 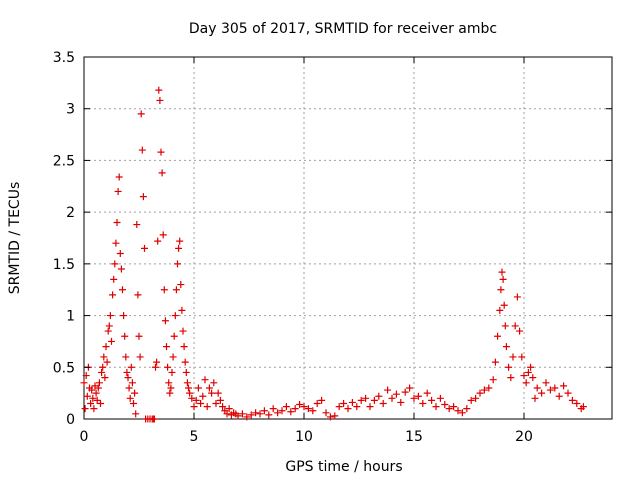 What do you see at coordinates (15, 238) in the screenshot?
I see `y-axis-label: SRMTID / TECUs` at bounding box center [15, 238].